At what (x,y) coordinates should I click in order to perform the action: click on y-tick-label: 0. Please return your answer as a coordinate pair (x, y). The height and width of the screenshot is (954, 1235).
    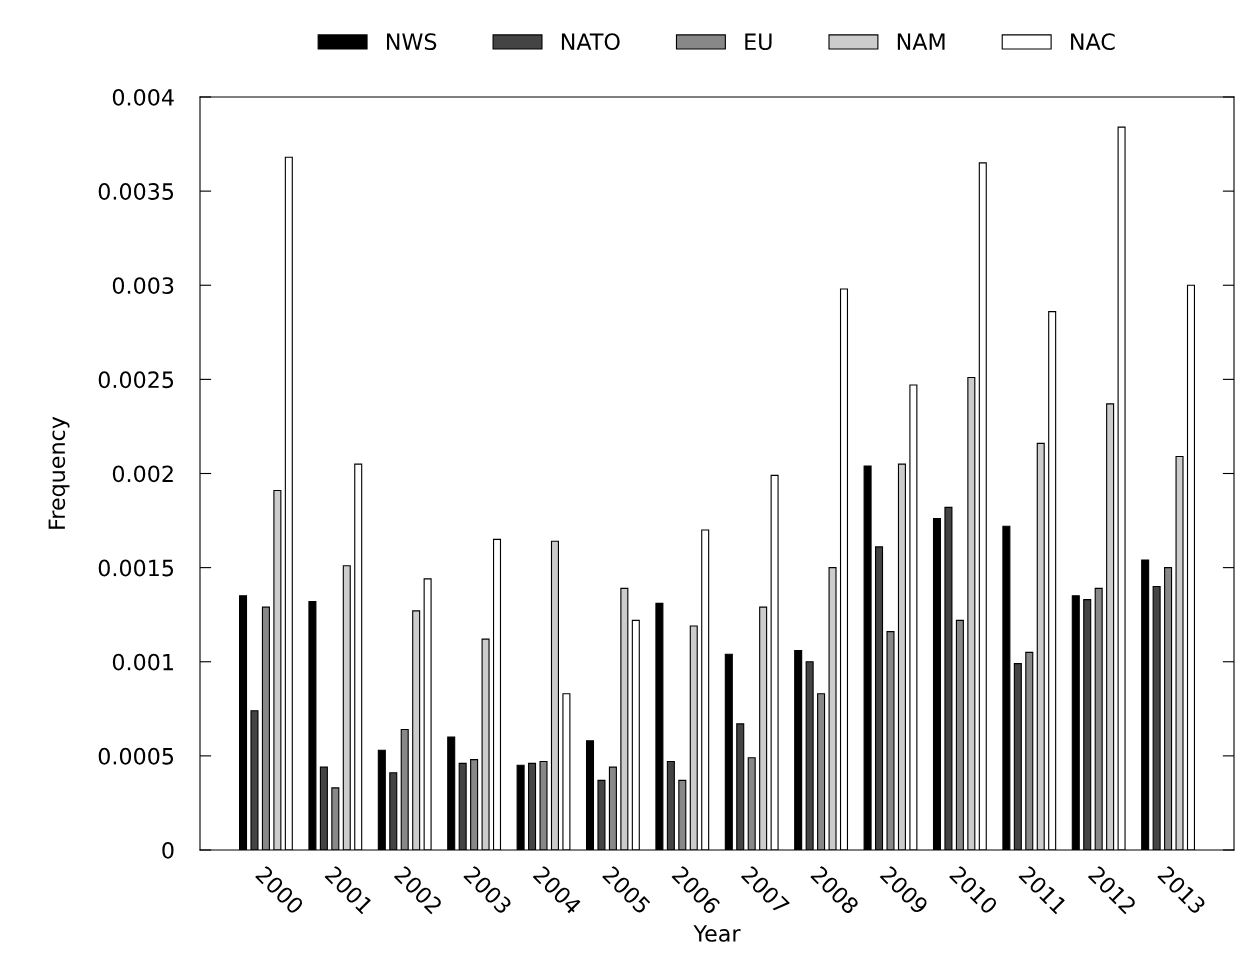
    Looking at the image, I should click on (168, 850).